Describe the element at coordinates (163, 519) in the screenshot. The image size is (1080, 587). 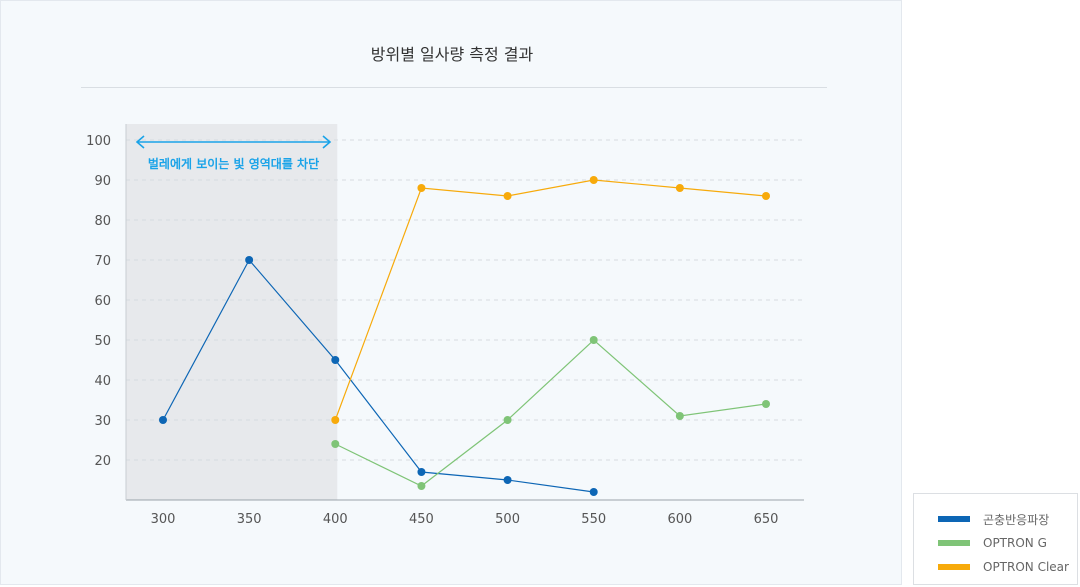
I see `x-tick-label: 300` at that location.